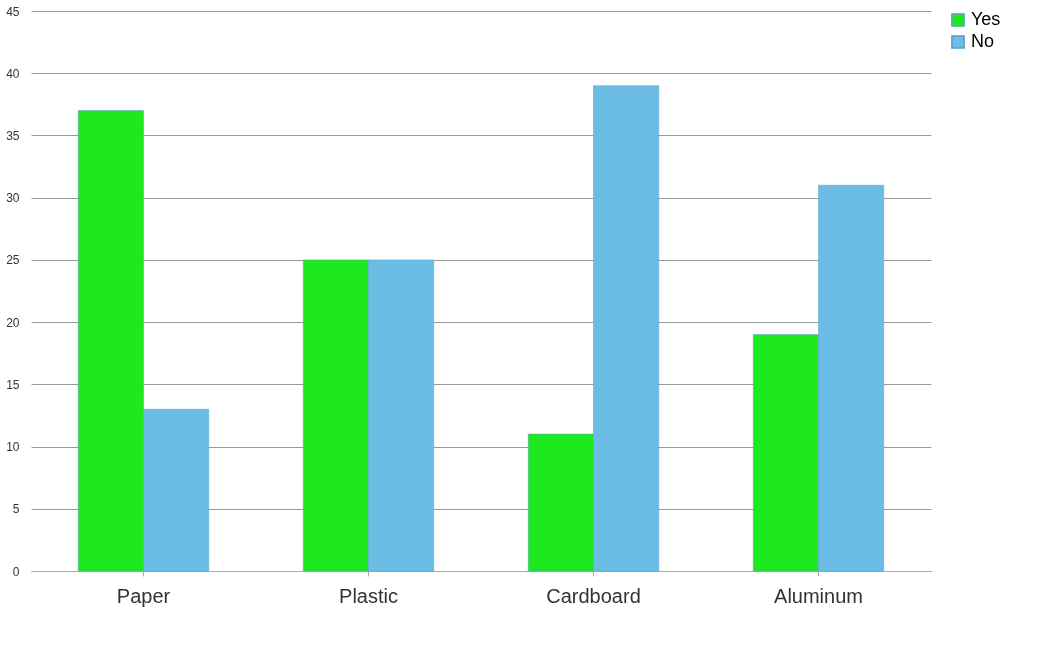 The width and height of the screenshot is (1061, 649). What do you see at coordinates (986, 19) in the screenshot?
I see `legend-label: Yes` at bounding box center [986, 19].